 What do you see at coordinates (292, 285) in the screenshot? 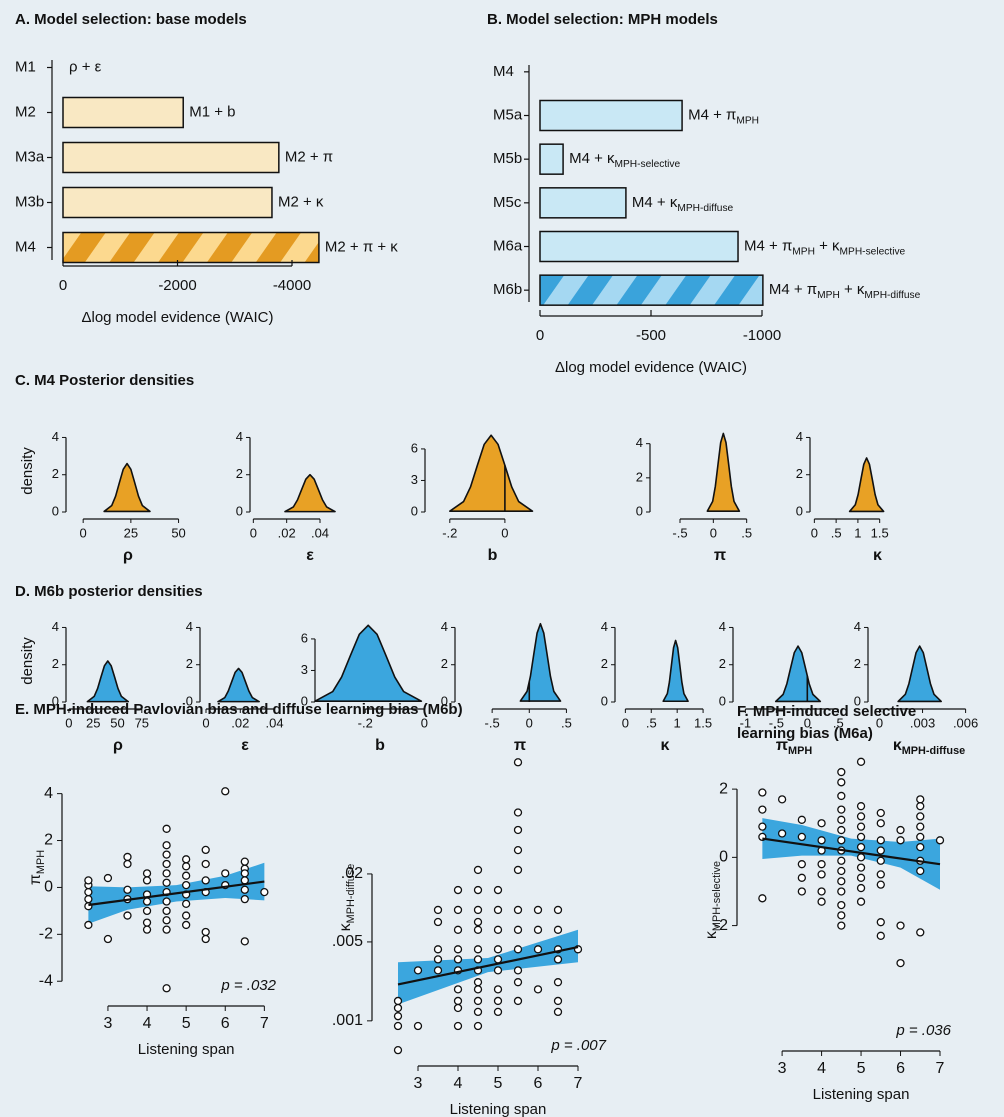
I see `x-tick-label: -4000` at bounding box center [292, 285].